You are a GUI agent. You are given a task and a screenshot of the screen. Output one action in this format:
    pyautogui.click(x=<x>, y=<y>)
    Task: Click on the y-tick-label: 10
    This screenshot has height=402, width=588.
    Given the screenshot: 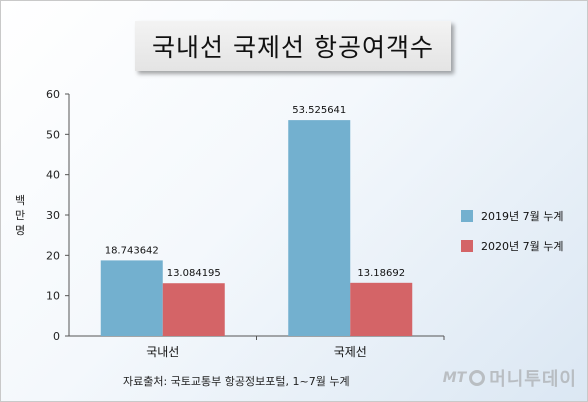 What is the action you would take?
    pyautogui.click(x=53, y=296)
    